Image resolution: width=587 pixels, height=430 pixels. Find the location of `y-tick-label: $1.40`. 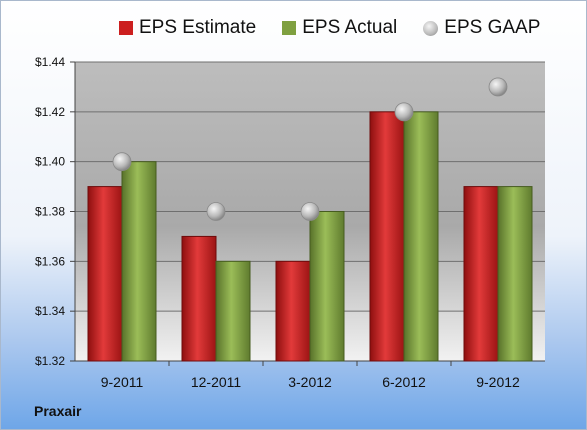

y-tick-label: $1.40 is located at coordinates (50, 162).